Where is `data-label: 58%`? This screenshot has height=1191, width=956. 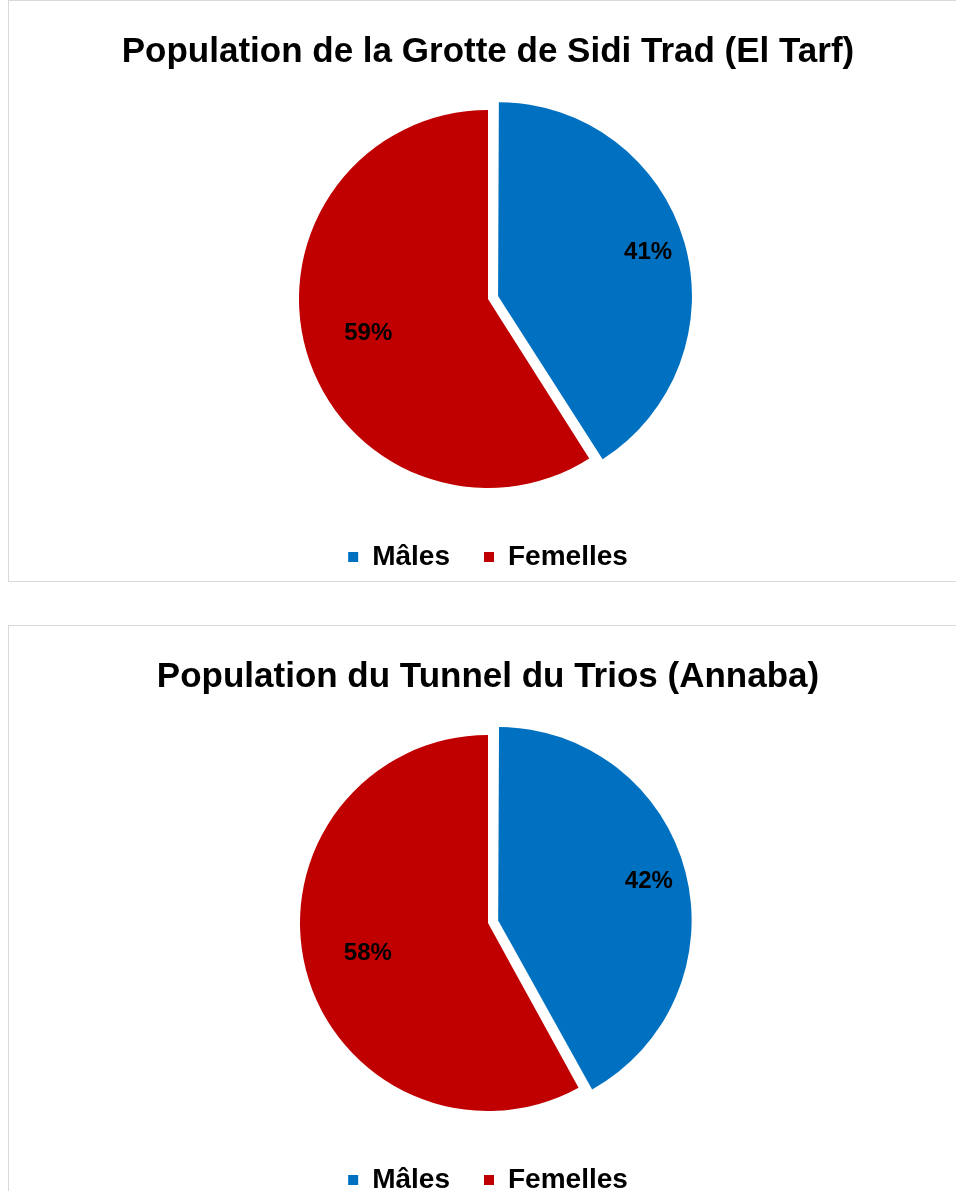 data-label: 58% is located at coordinates (367, 952).